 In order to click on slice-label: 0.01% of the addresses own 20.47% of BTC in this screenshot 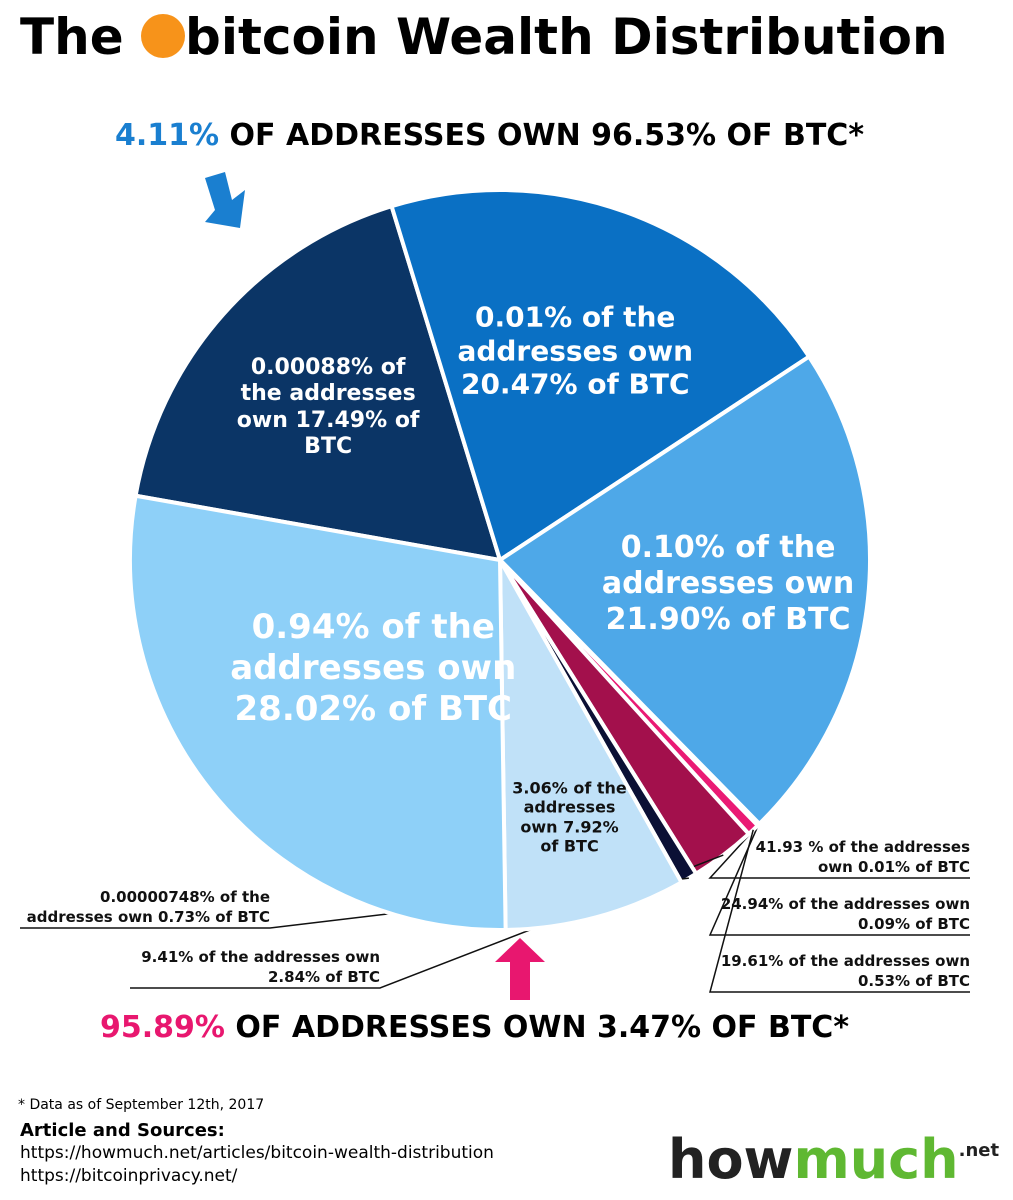, I will do `click(575, 350)`.